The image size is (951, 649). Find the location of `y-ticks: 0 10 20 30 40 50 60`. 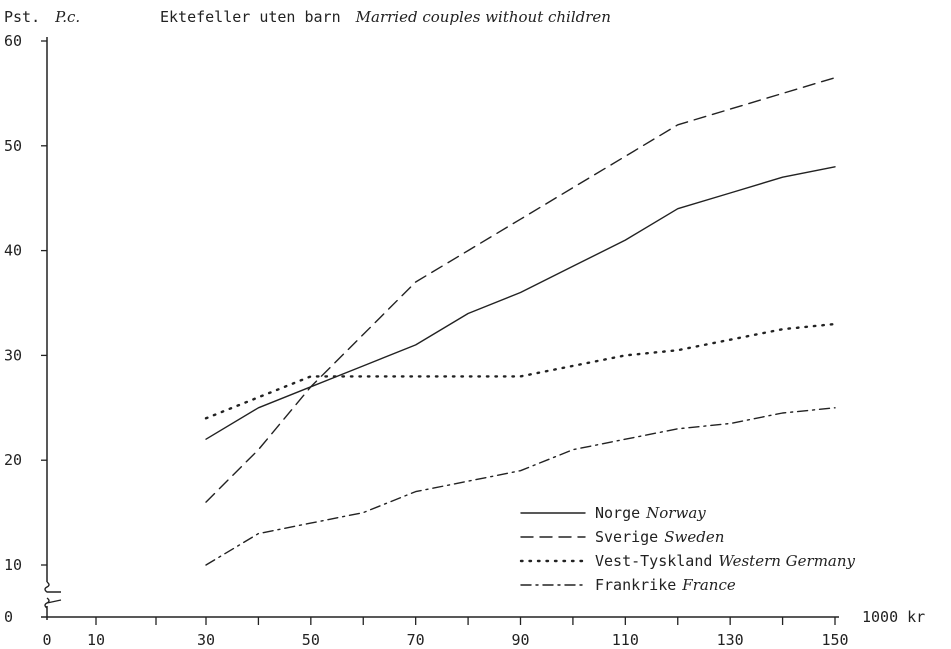

y-ticks: 0 10 20 30 40 50 60 is located at coordinates (25, 329).